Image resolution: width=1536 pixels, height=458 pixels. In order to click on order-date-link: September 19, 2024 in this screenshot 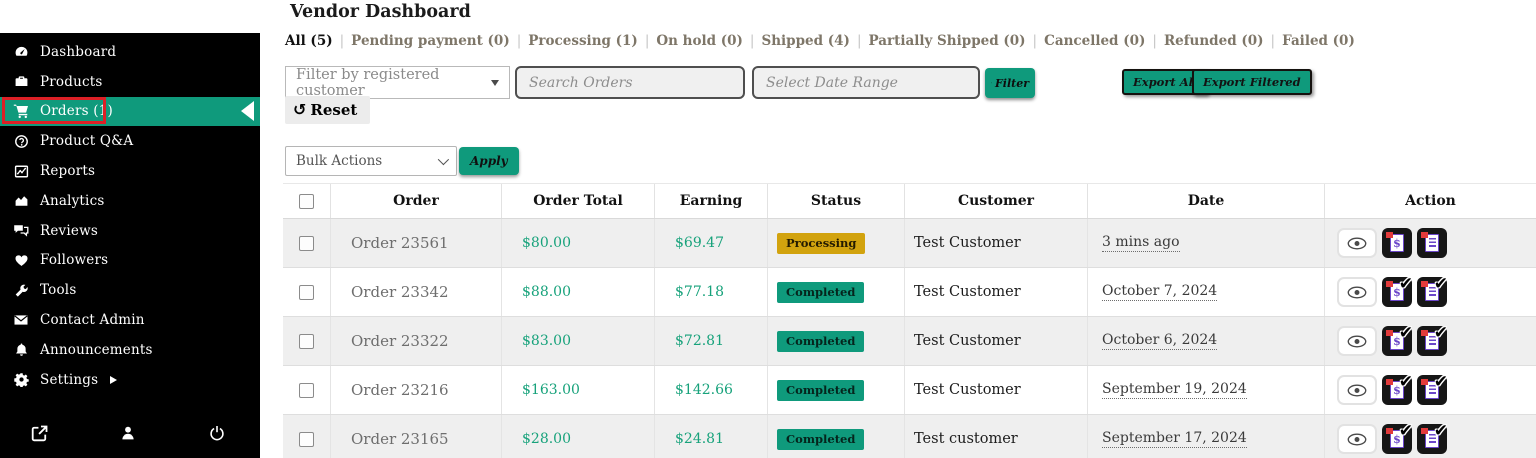, I will do `click(1174, 390)`.